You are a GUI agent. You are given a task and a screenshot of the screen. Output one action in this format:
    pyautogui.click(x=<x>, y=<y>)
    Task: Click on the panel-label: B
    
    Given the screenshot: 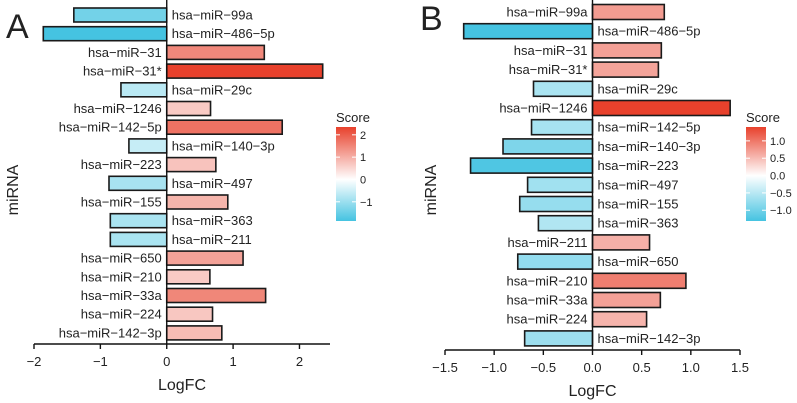 What is the action you would take?
    pyautogui.click(x=431, y=19)
    